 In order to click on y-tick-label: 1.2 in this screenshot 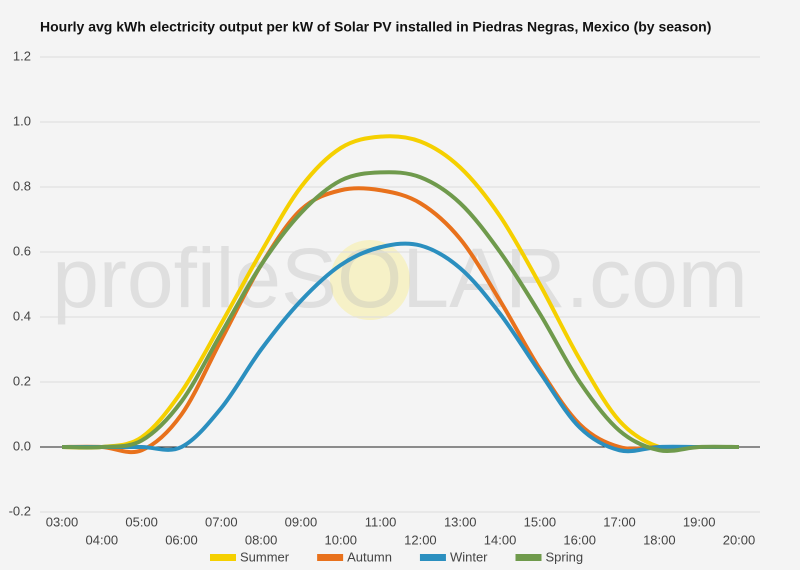, I will do `click(22, 55)`.